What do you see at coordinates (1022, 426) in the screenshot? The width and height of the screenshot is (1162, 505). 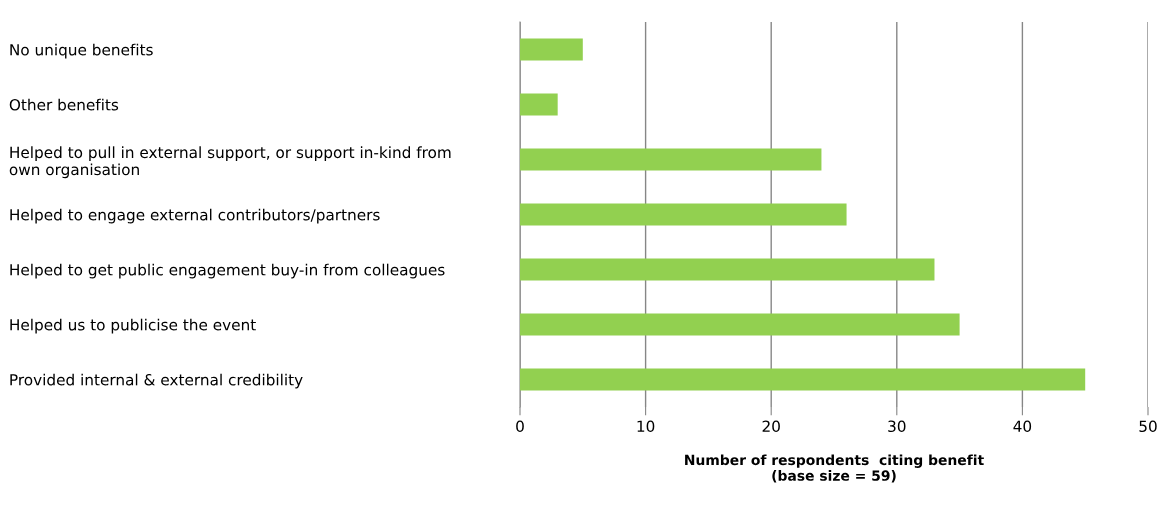 I see `x-tick-label: 40` at bounding box center [1022, 426].